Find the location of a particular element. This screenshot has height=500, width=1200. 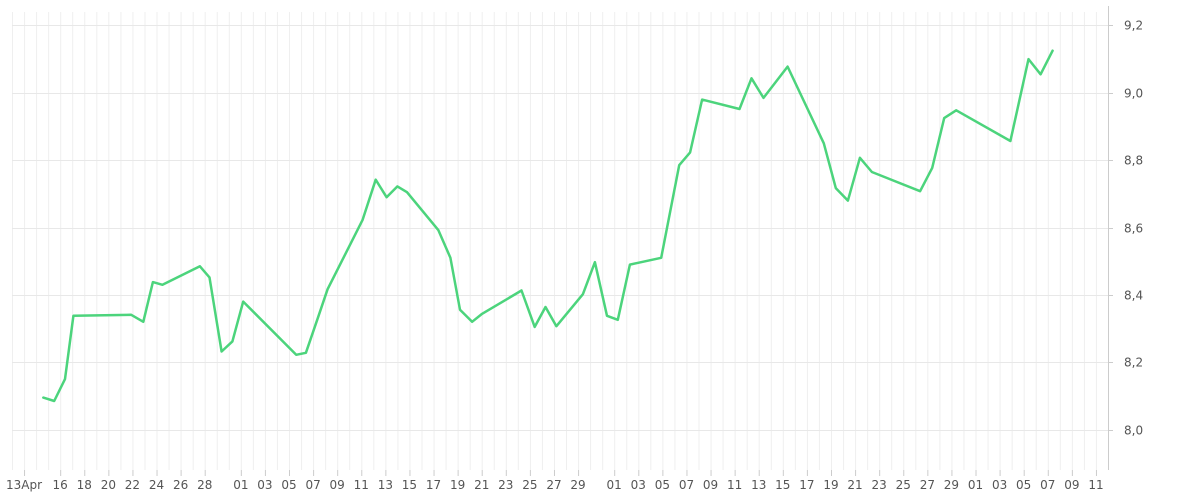

y-tick-label: 8,6 is located at coordinates (1133, 229).